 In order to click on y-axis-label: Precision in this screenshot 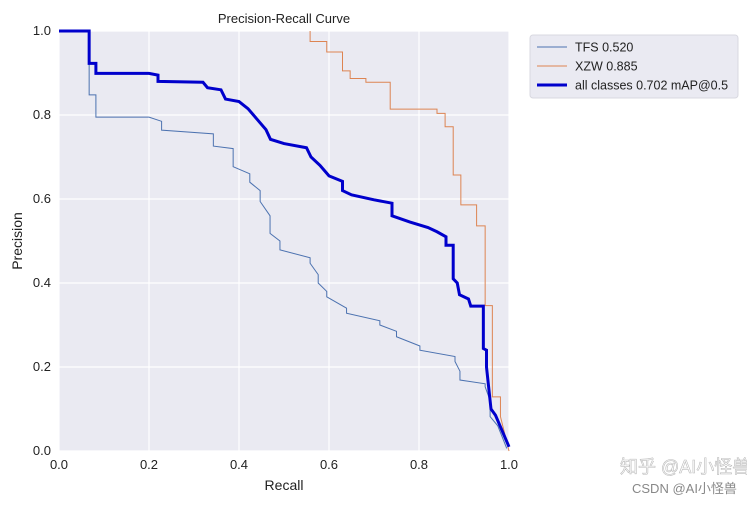, I will do `click(17, 241)`.